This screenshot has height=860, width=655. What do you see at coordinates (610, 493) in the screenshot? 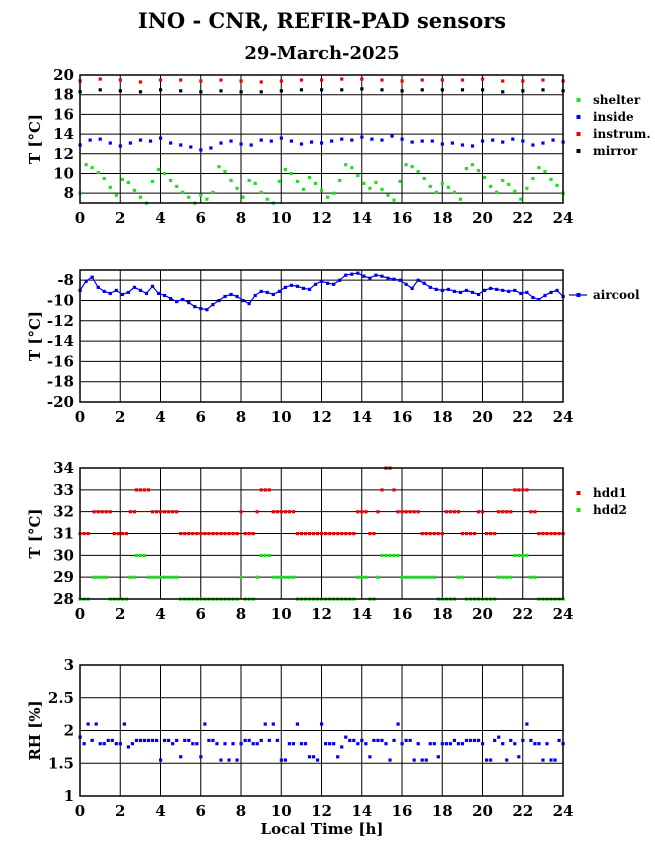
I see `legend-label: hdd1` at bounding box center [610, 493].